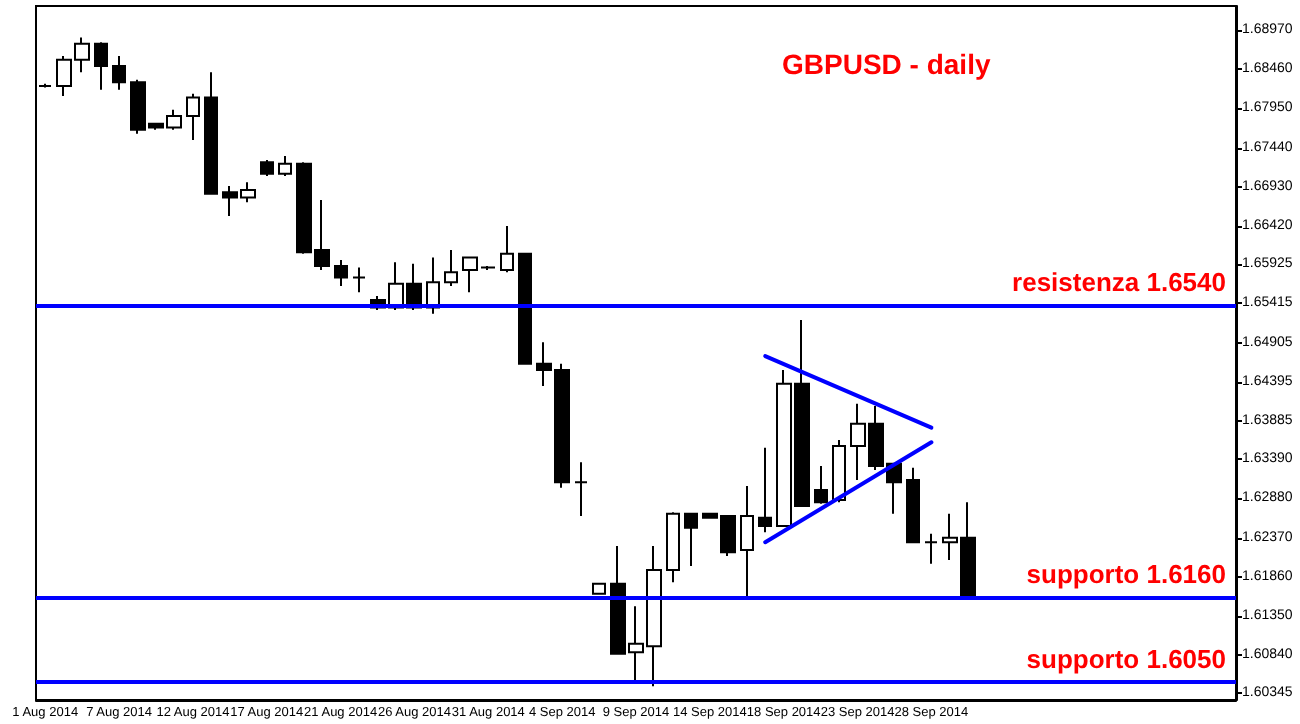 Image resolution: width=1300 pixels, height=724 pixels. I want to click on ref-line-label: supporto 1.6050, so click(1126, 658).